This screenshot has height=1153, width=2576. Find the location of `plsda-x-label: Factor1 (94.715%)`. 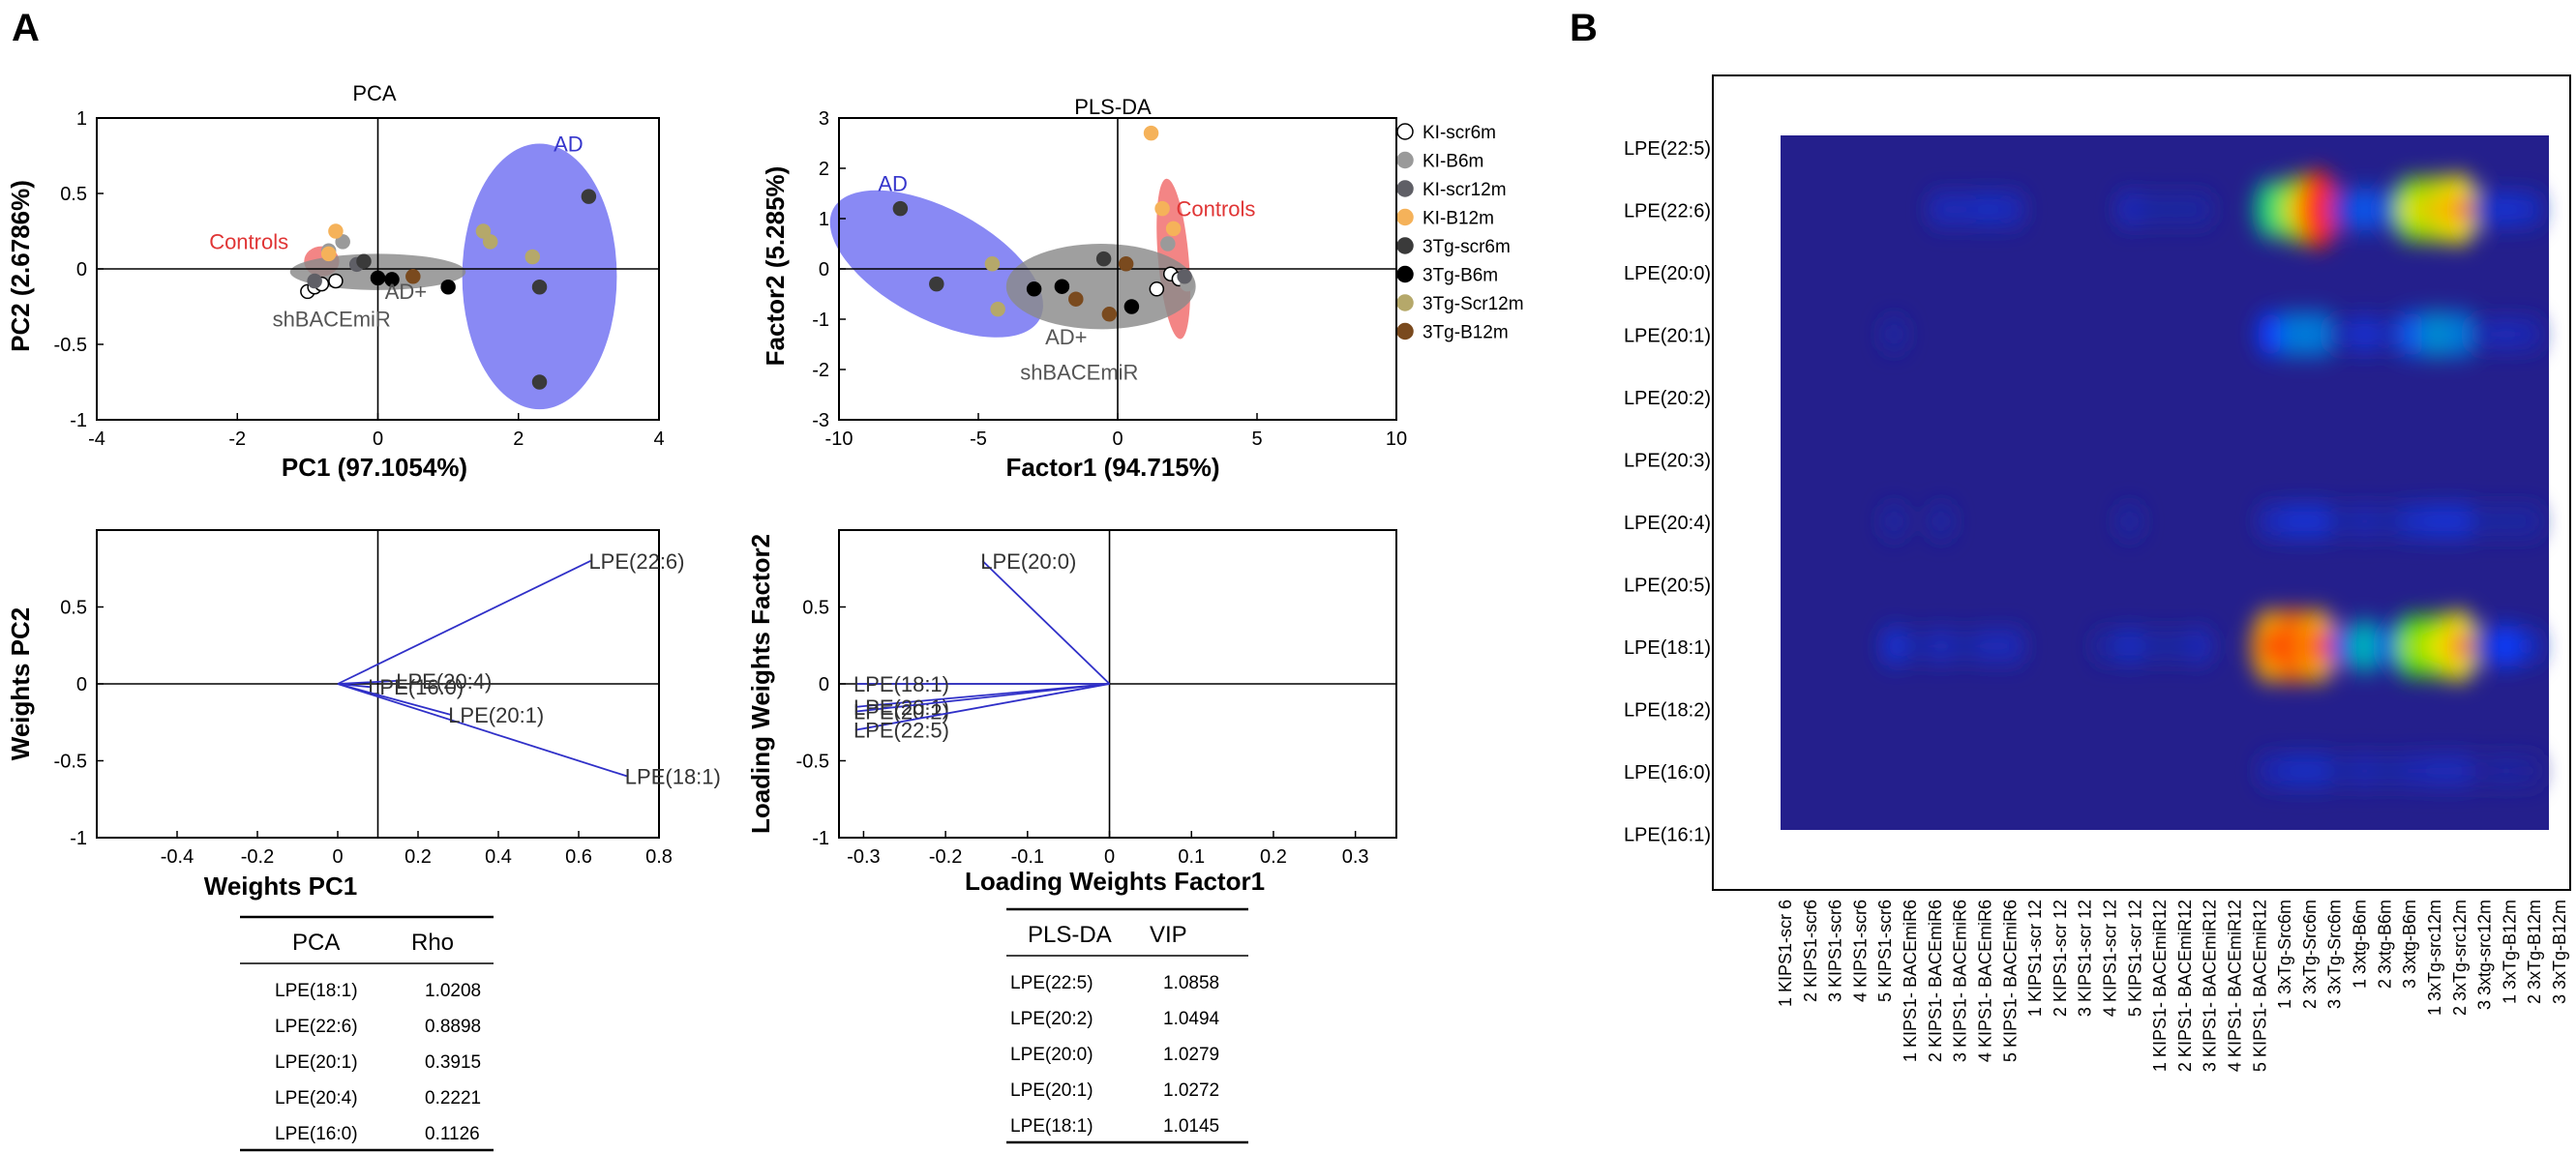

plsda-x-label: Factor1 (94.715%) is located at coordinates (1112, 467).